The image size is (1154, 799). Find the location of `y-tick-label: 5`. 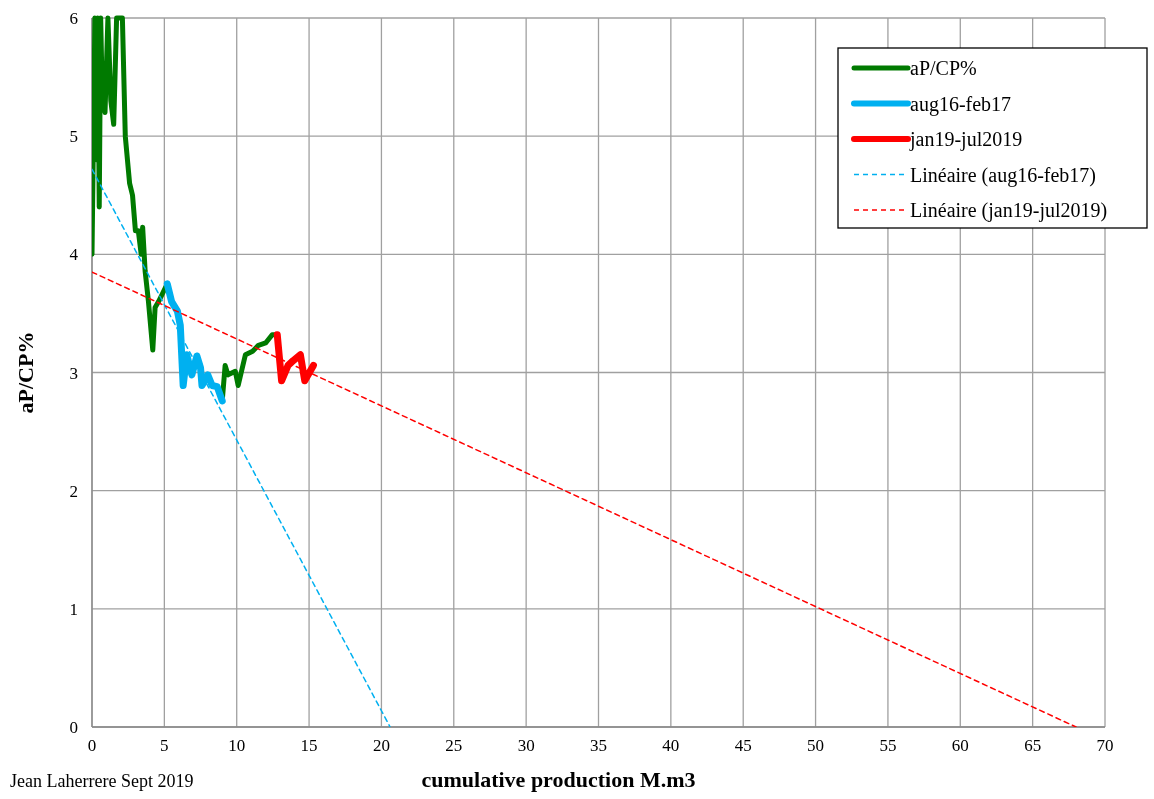

y-tick-label: 5 is located at coordinates (73, 137).